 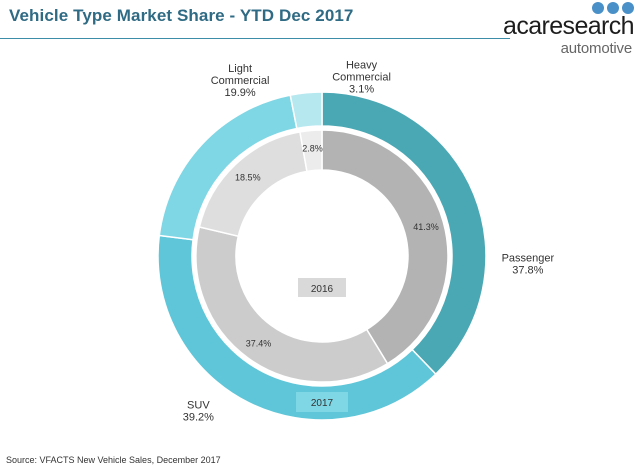 I want to click on ring-badge-2017, so click(x=322, y=402).